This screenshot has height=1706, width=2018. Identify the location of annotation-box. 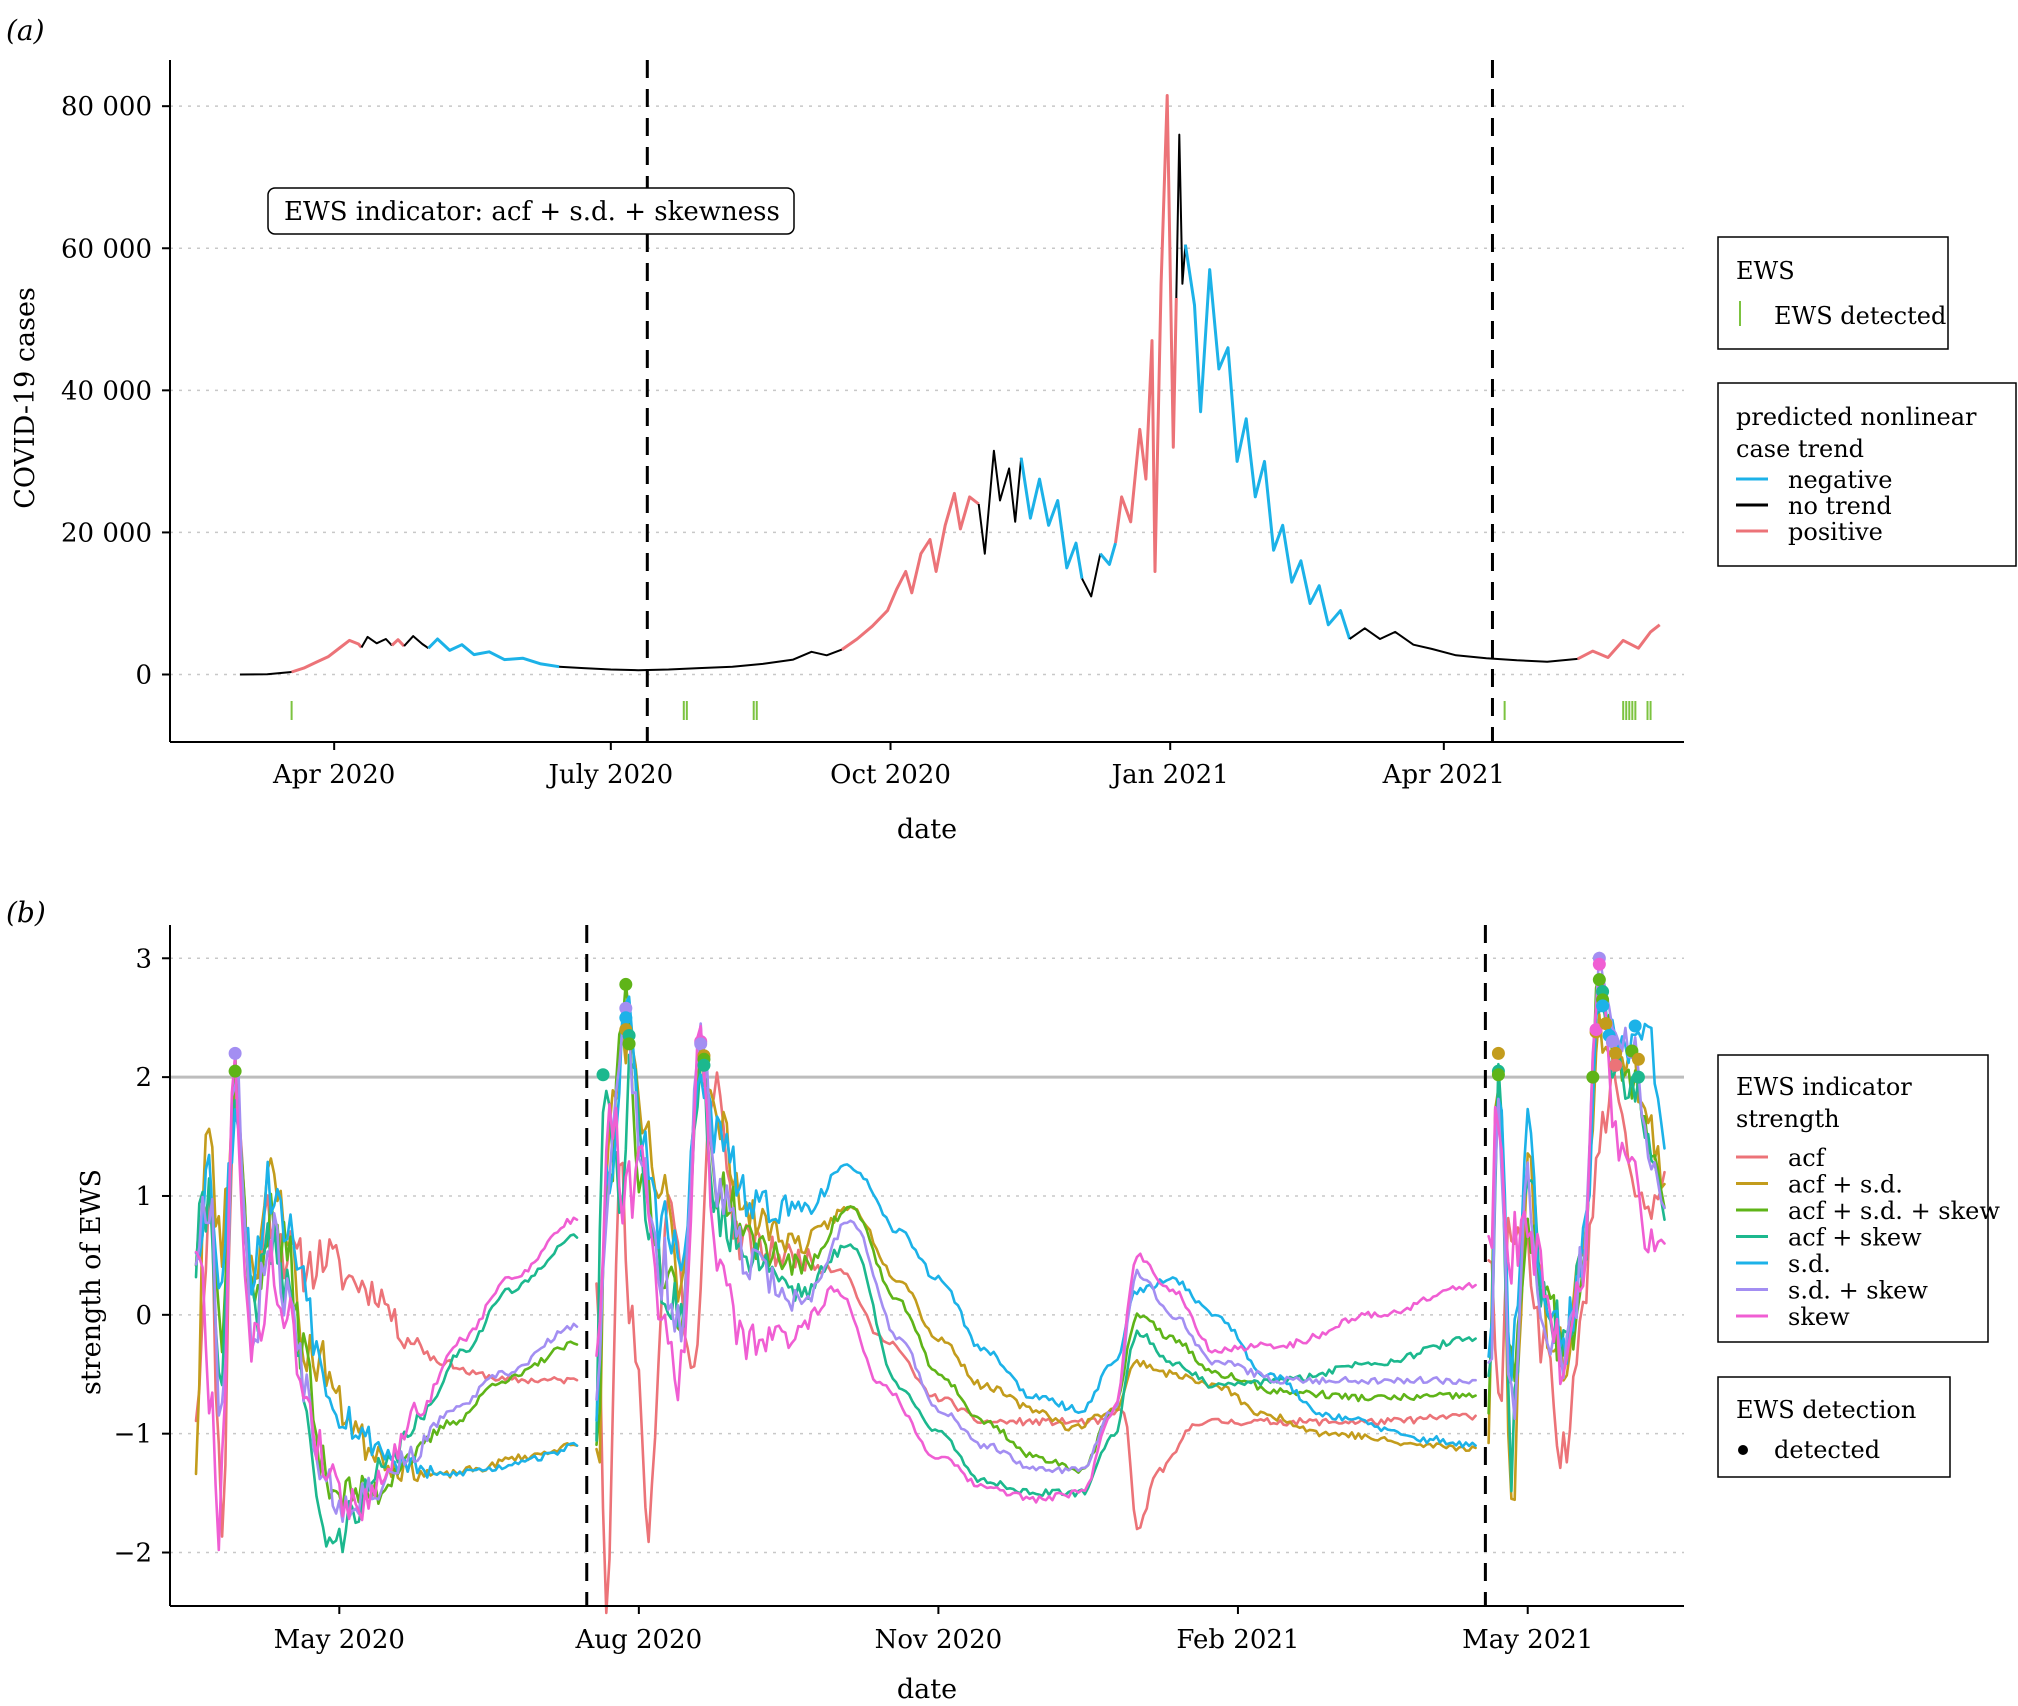
(531, 211).